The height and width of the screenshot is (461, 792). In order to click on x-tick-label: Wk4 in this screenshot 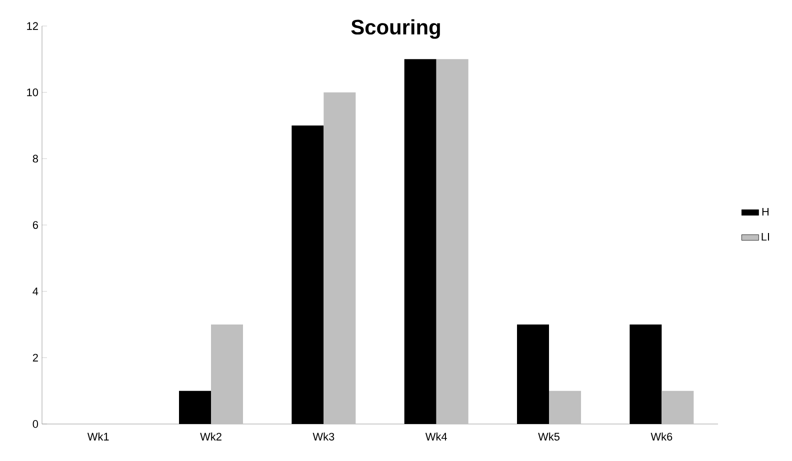, I will do `click(436, 436)`.